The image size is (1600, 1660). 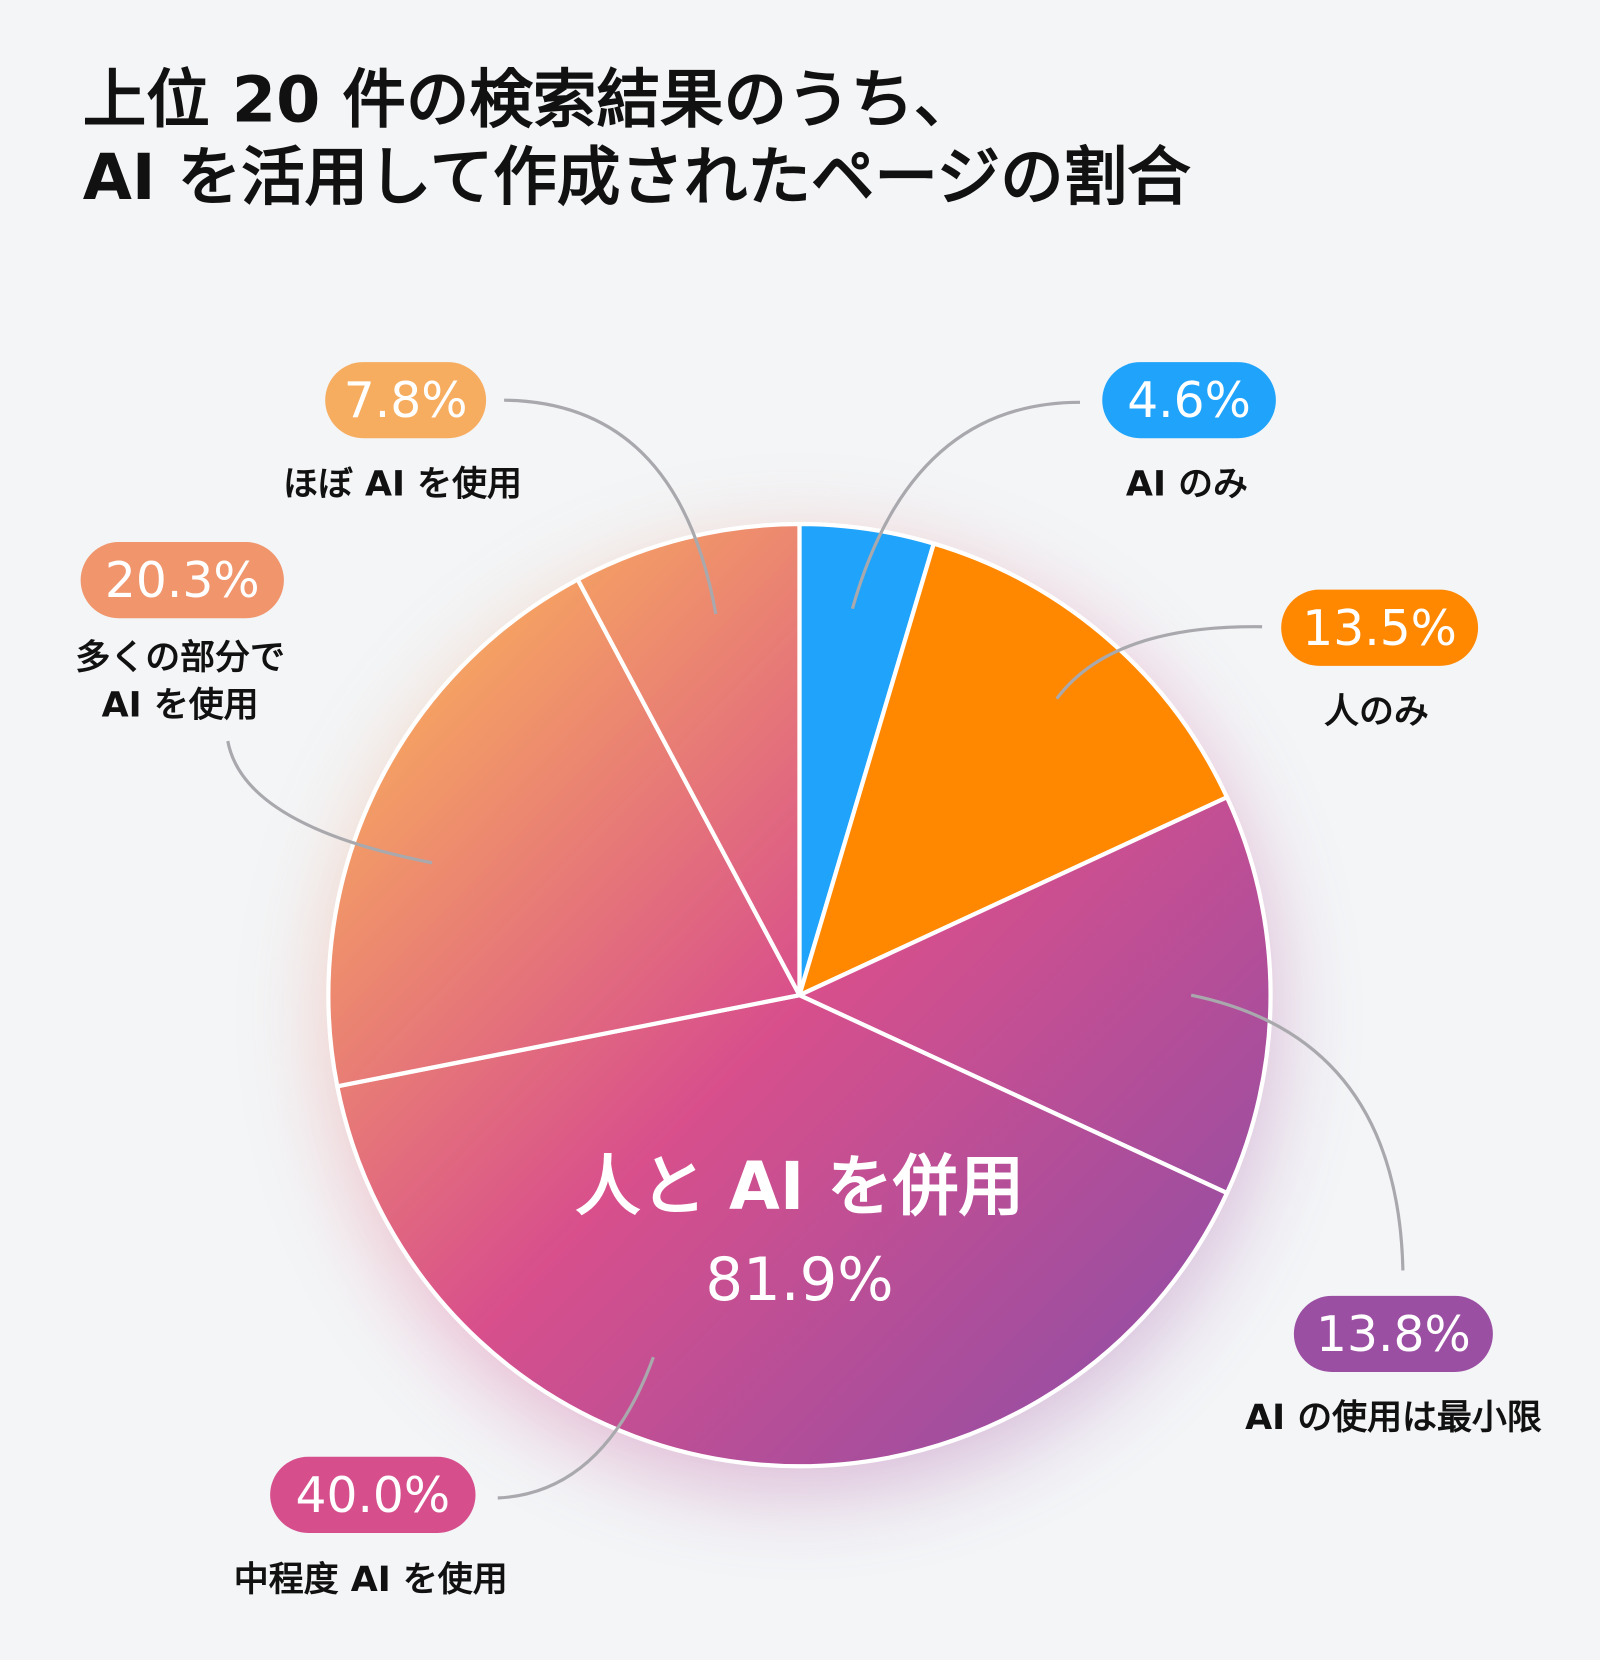 What do you see at coordinates (180, 658) in the screenshot?
I see `label-much-ai-line1: 多くの部分で` at bounding box center [180, 658].